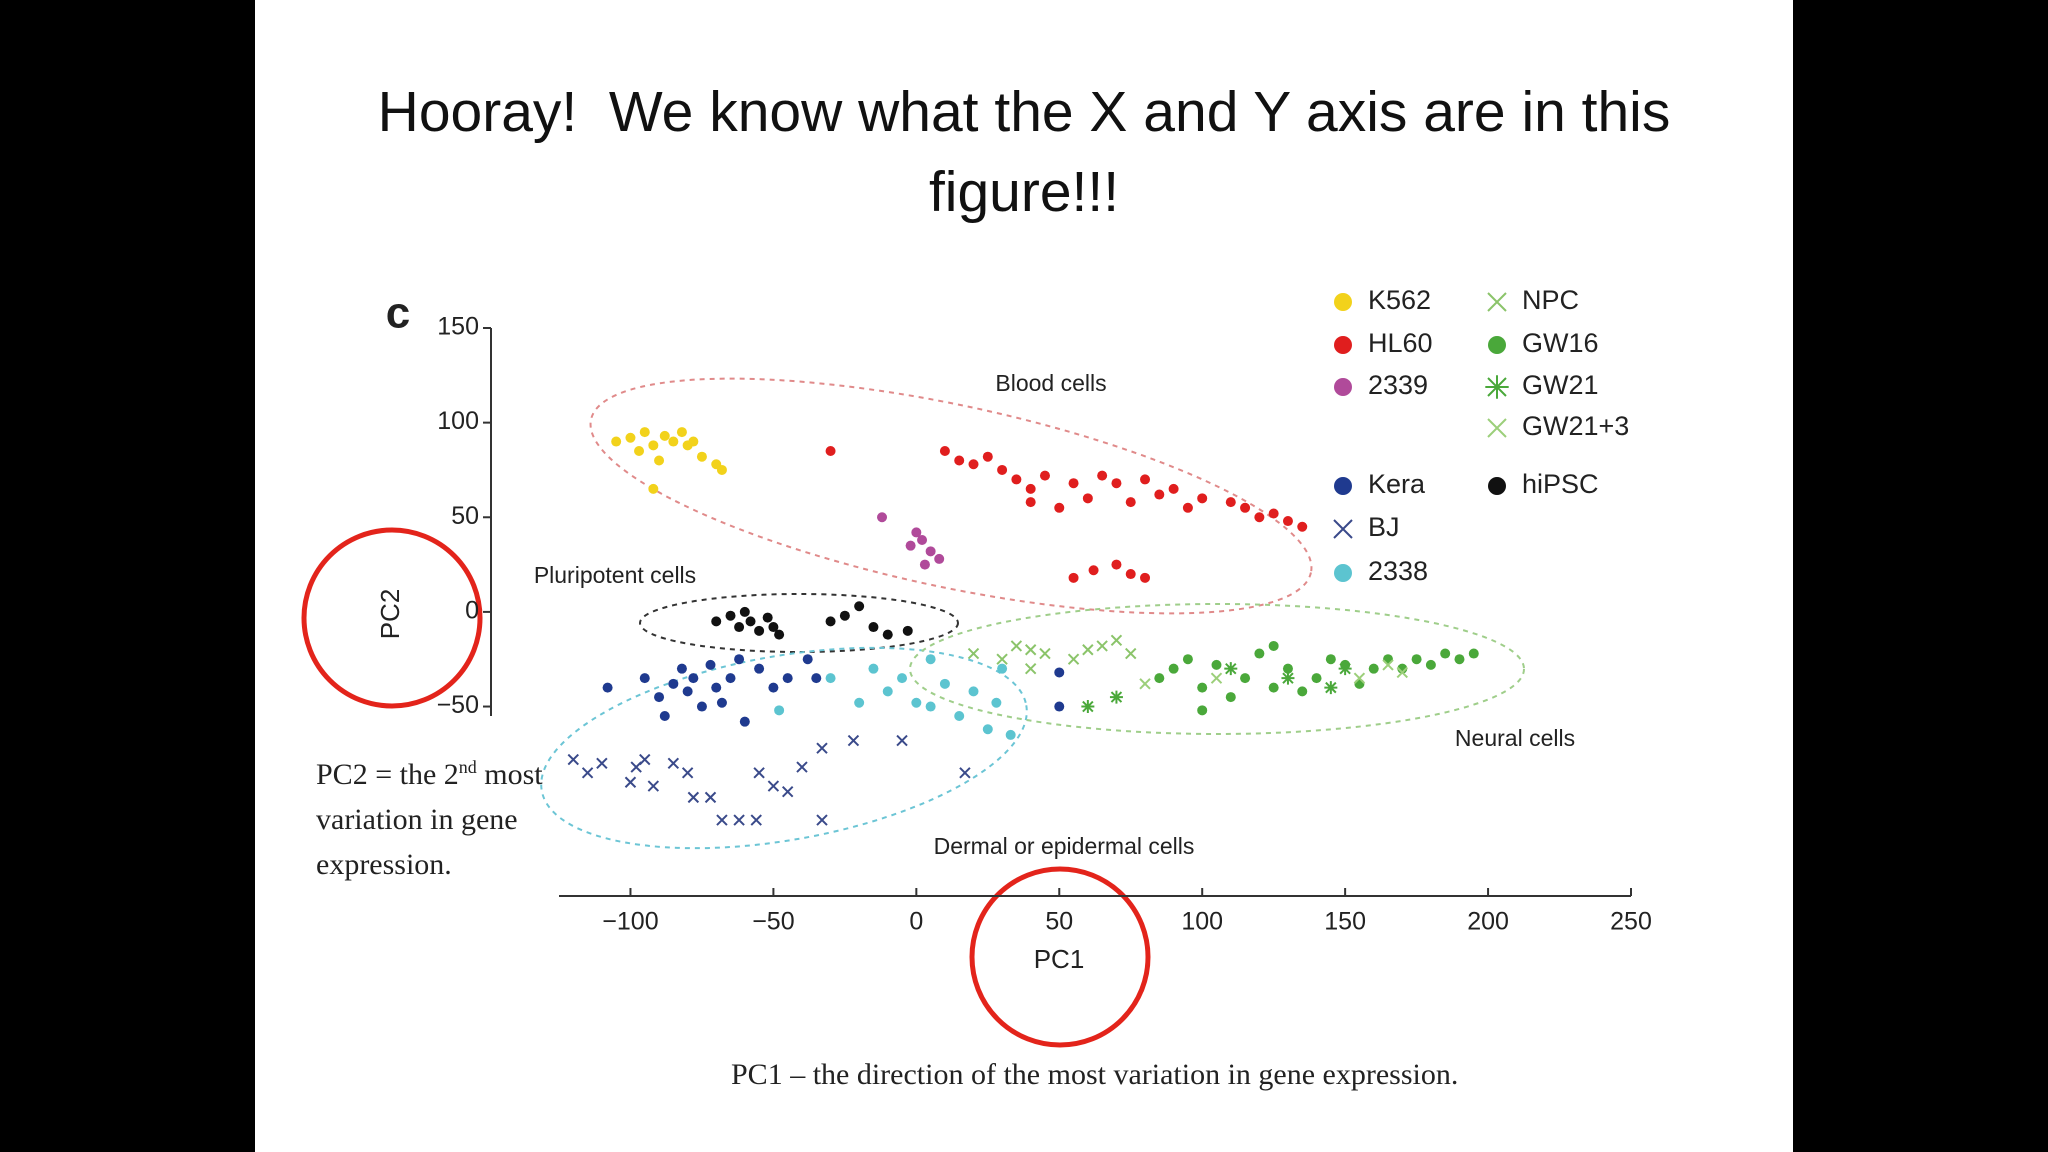 This screenshot has height=1152, width=2048. What do you see at coordinates (1397, 484) in the screenshot?
I see `legend-label: Kera` at bounding box center [1397, 484].